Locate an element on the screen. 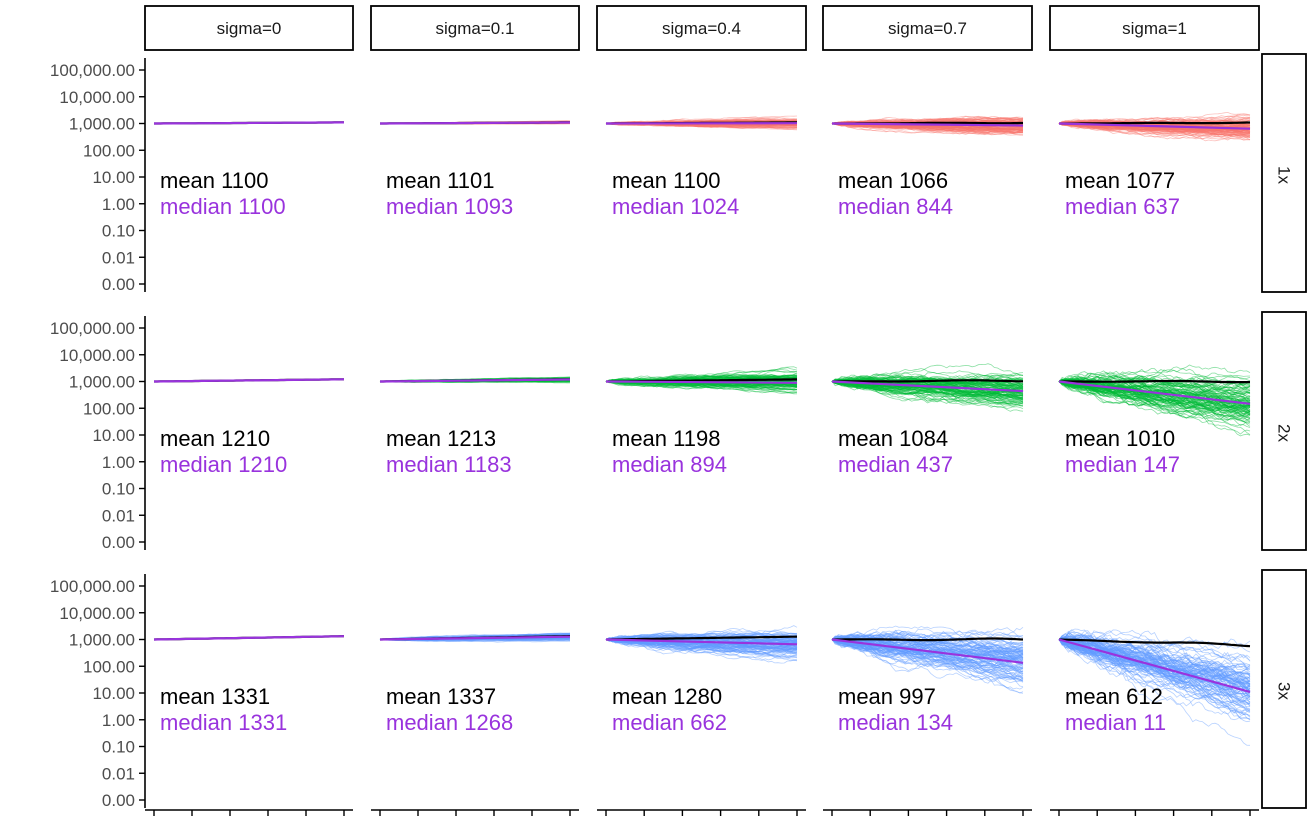  strip-label: sigma=0 is located at coordinates (249, 28).